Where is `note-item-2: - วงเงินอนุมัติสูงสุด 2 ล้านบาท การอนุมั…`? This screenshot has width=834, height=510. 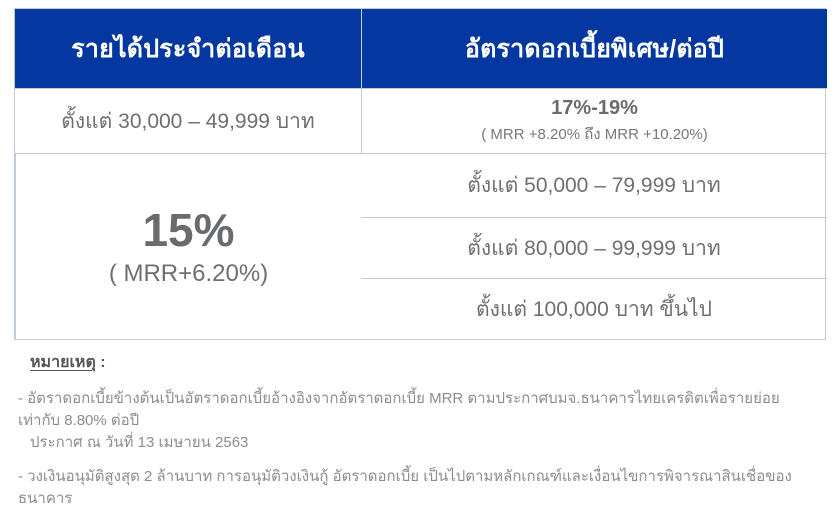
note-item-2: - วงเงินอนุมัติสูงสุด 2 ล้านบาท การอนุมั… is located at coordinates (418, 488).